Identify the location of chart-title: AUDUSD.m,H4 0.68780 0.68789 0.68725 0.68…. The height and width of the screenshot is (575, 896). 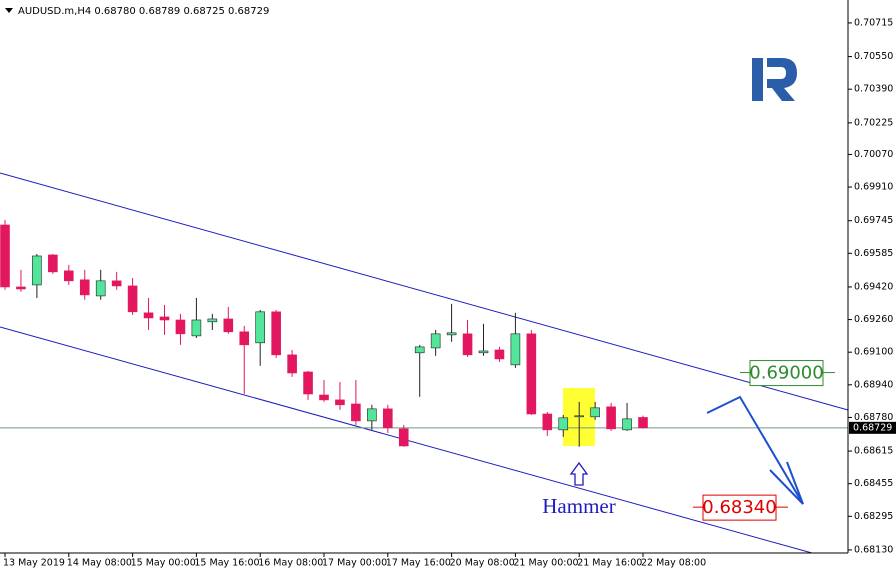
(143, 11).